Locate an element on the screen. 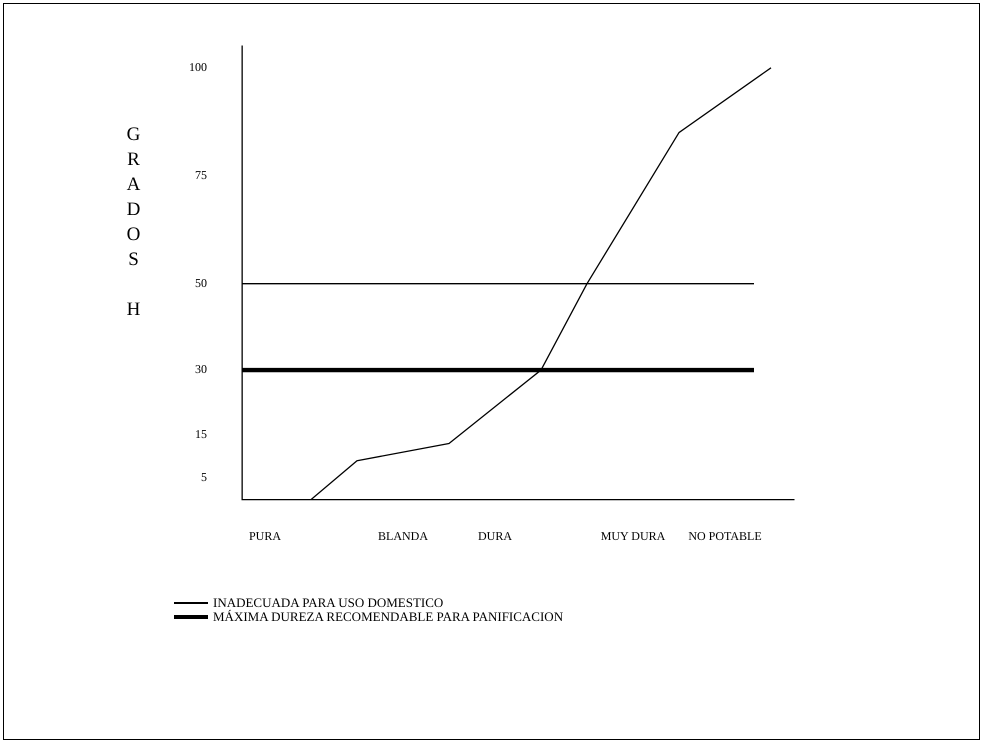 The height and width of the screenshot is (743, 983). y-axis-title: GRADOS H is located at coordinates (133, 224).